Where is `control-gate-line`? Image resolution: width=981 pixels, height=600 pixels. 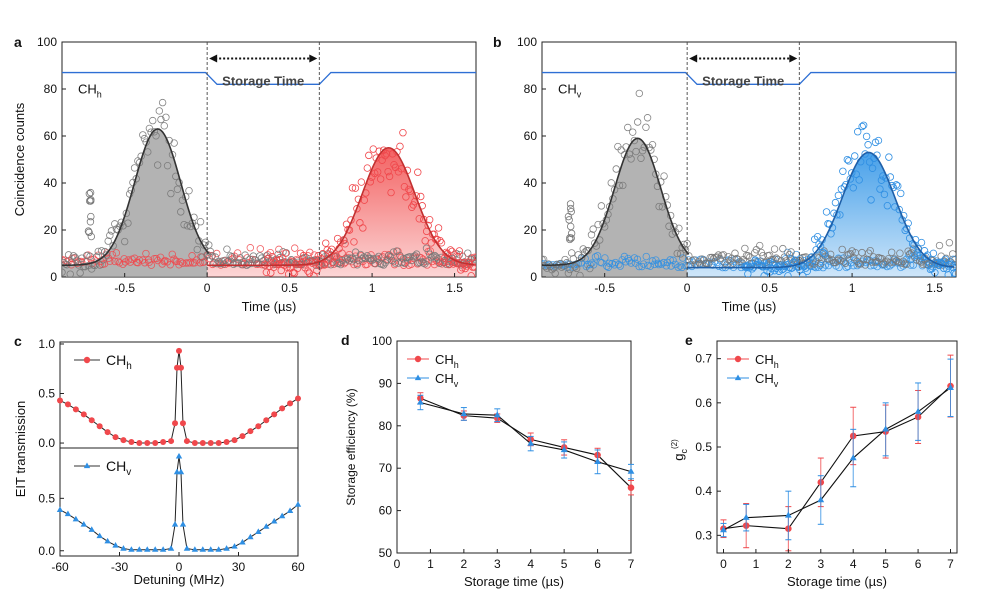 control-gate-line is located at coordinates (269, 78).